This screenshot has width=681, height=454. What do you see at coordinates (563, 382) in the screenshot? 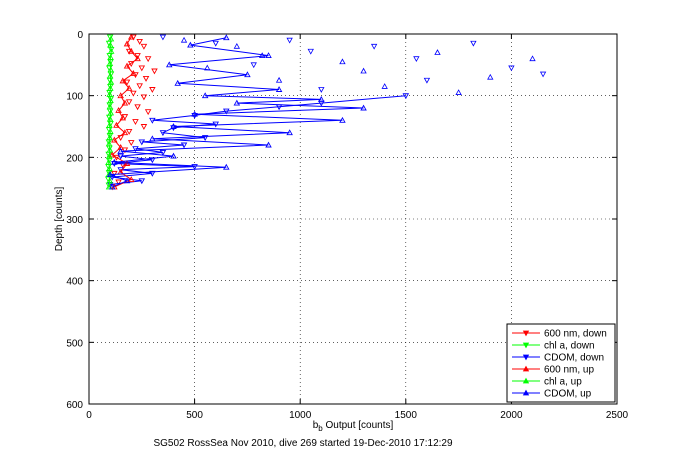
I see `legend-label: chl a, up` at bounding box center [563, 382].